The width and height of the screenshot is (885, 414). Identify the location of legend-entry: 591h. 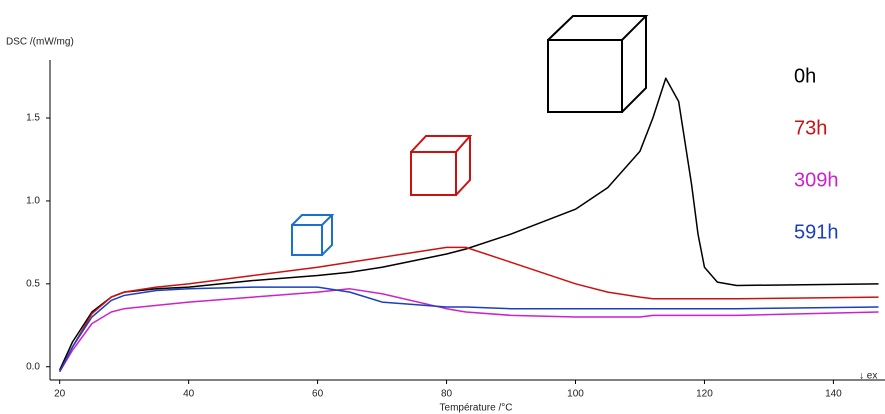
(816, 232).